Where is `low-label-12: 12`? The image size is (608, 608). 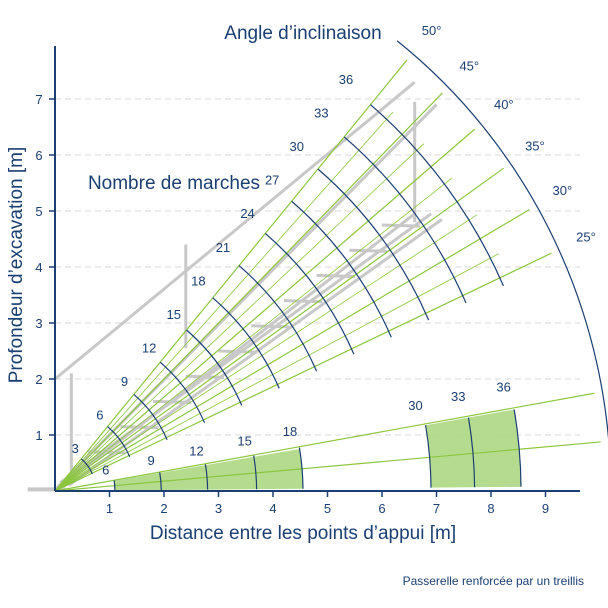
low-label-12: 12 is located at coordinates (196, 451).